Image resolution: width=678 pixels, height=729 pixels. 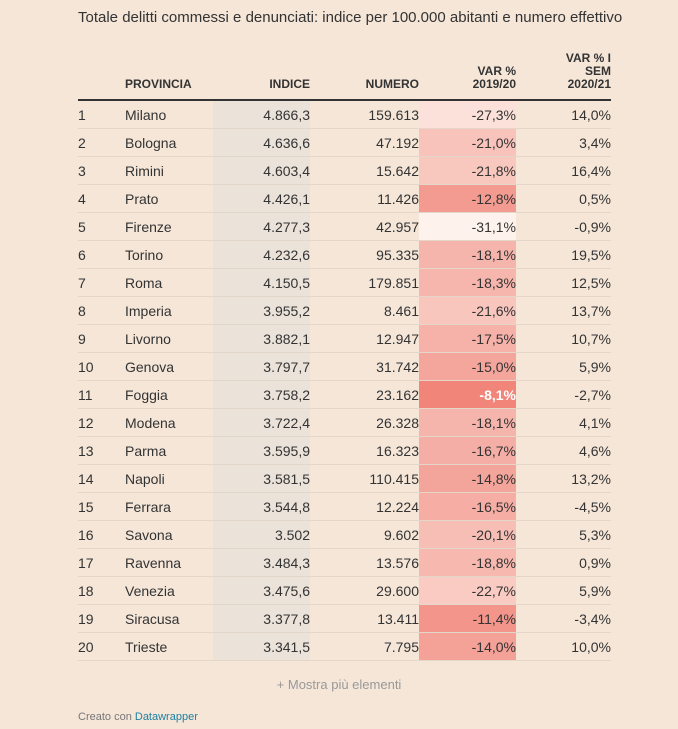 What do you see at coordinates (261, 282) in the screenshot?
I see `row-indice: 4.150,5` at bounding box center [261, 282].